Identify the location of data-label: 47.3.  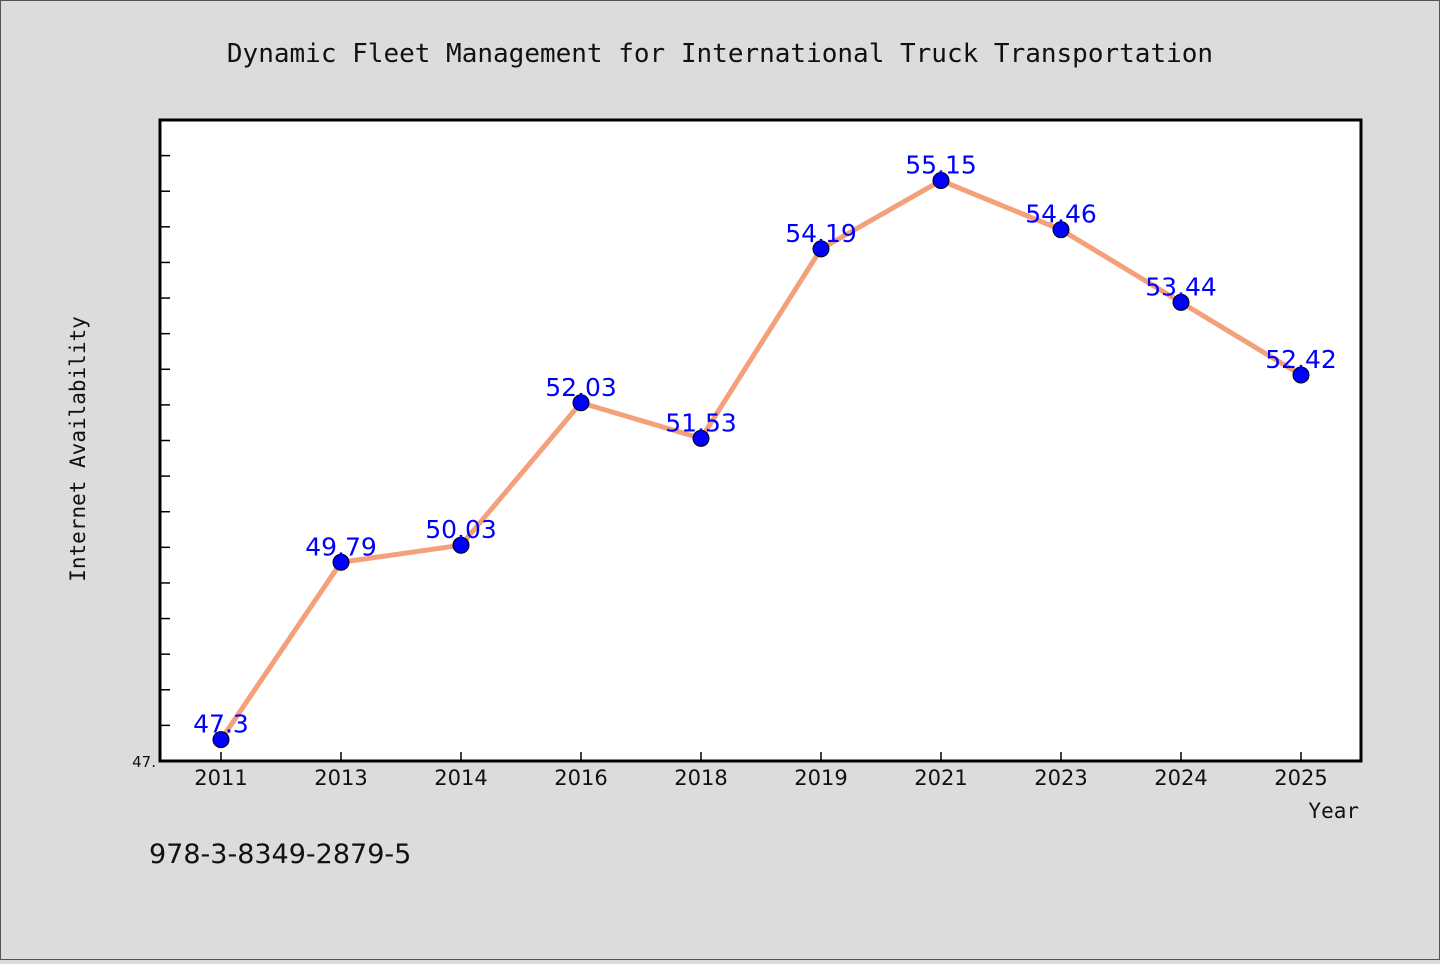
(221, 724).